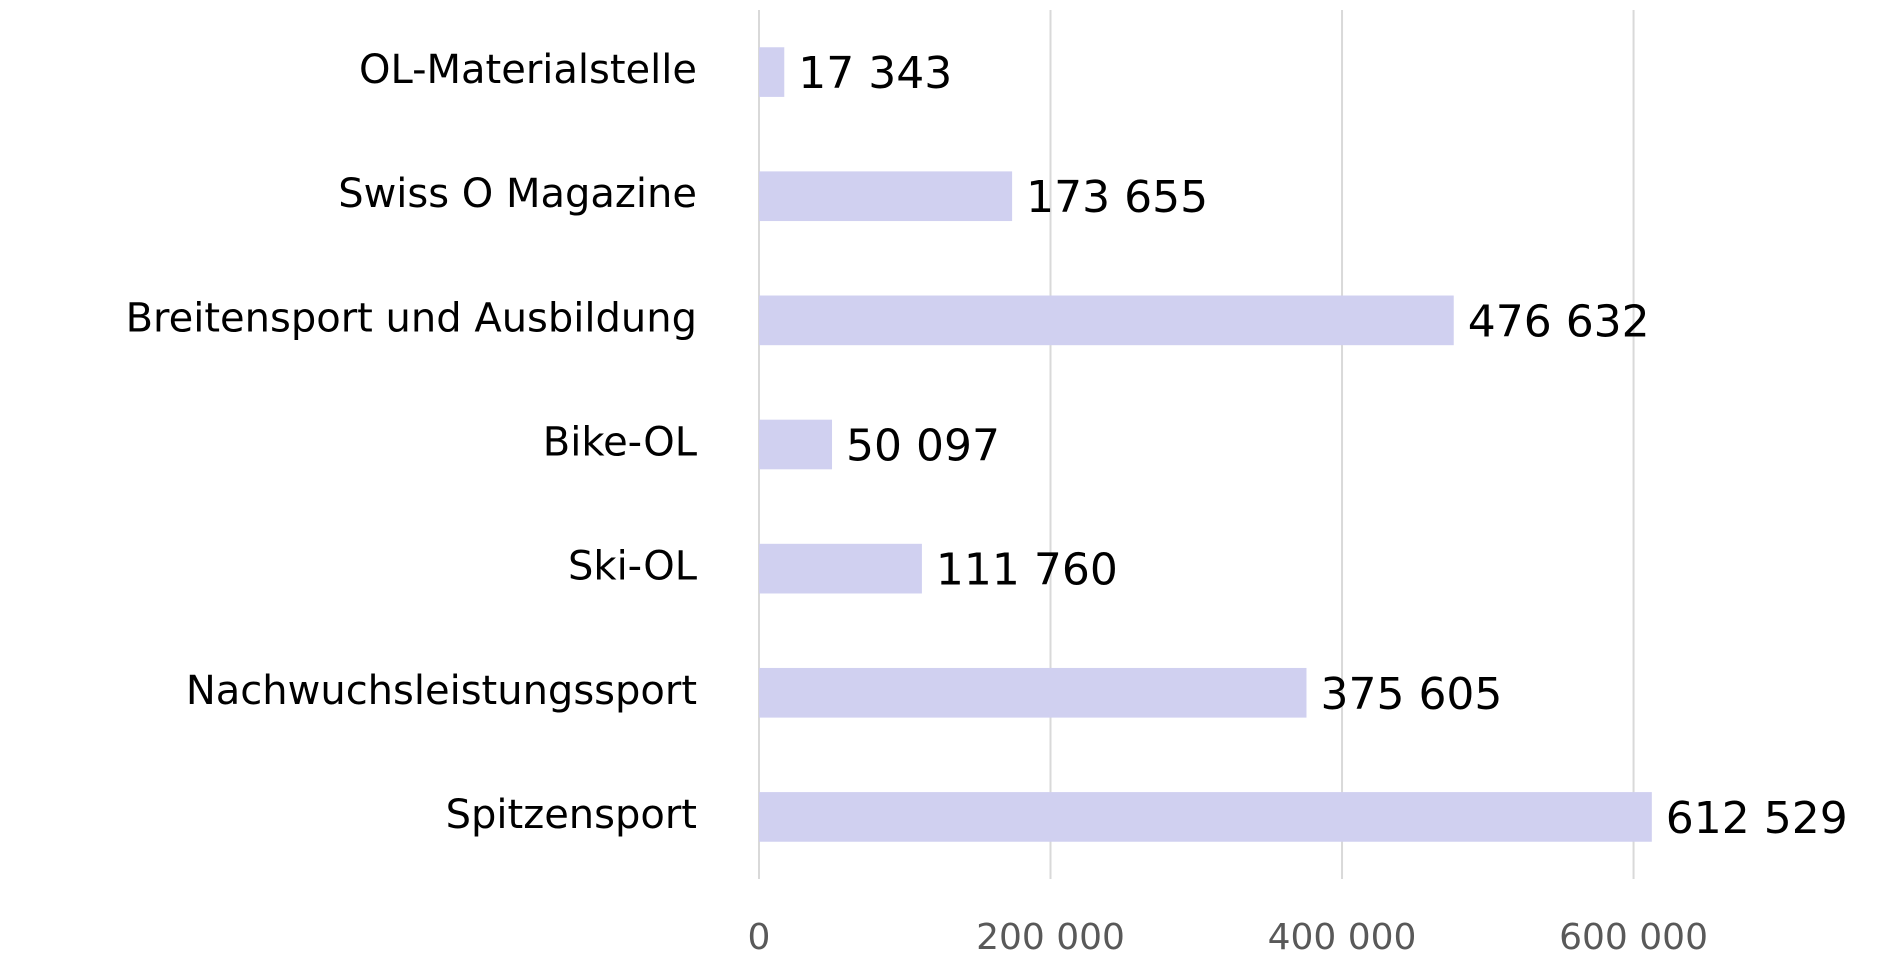 Image resolution: width=1893 pixels, height=958 pixels. I want to click on value-label: 50 097, so click(923, 446).